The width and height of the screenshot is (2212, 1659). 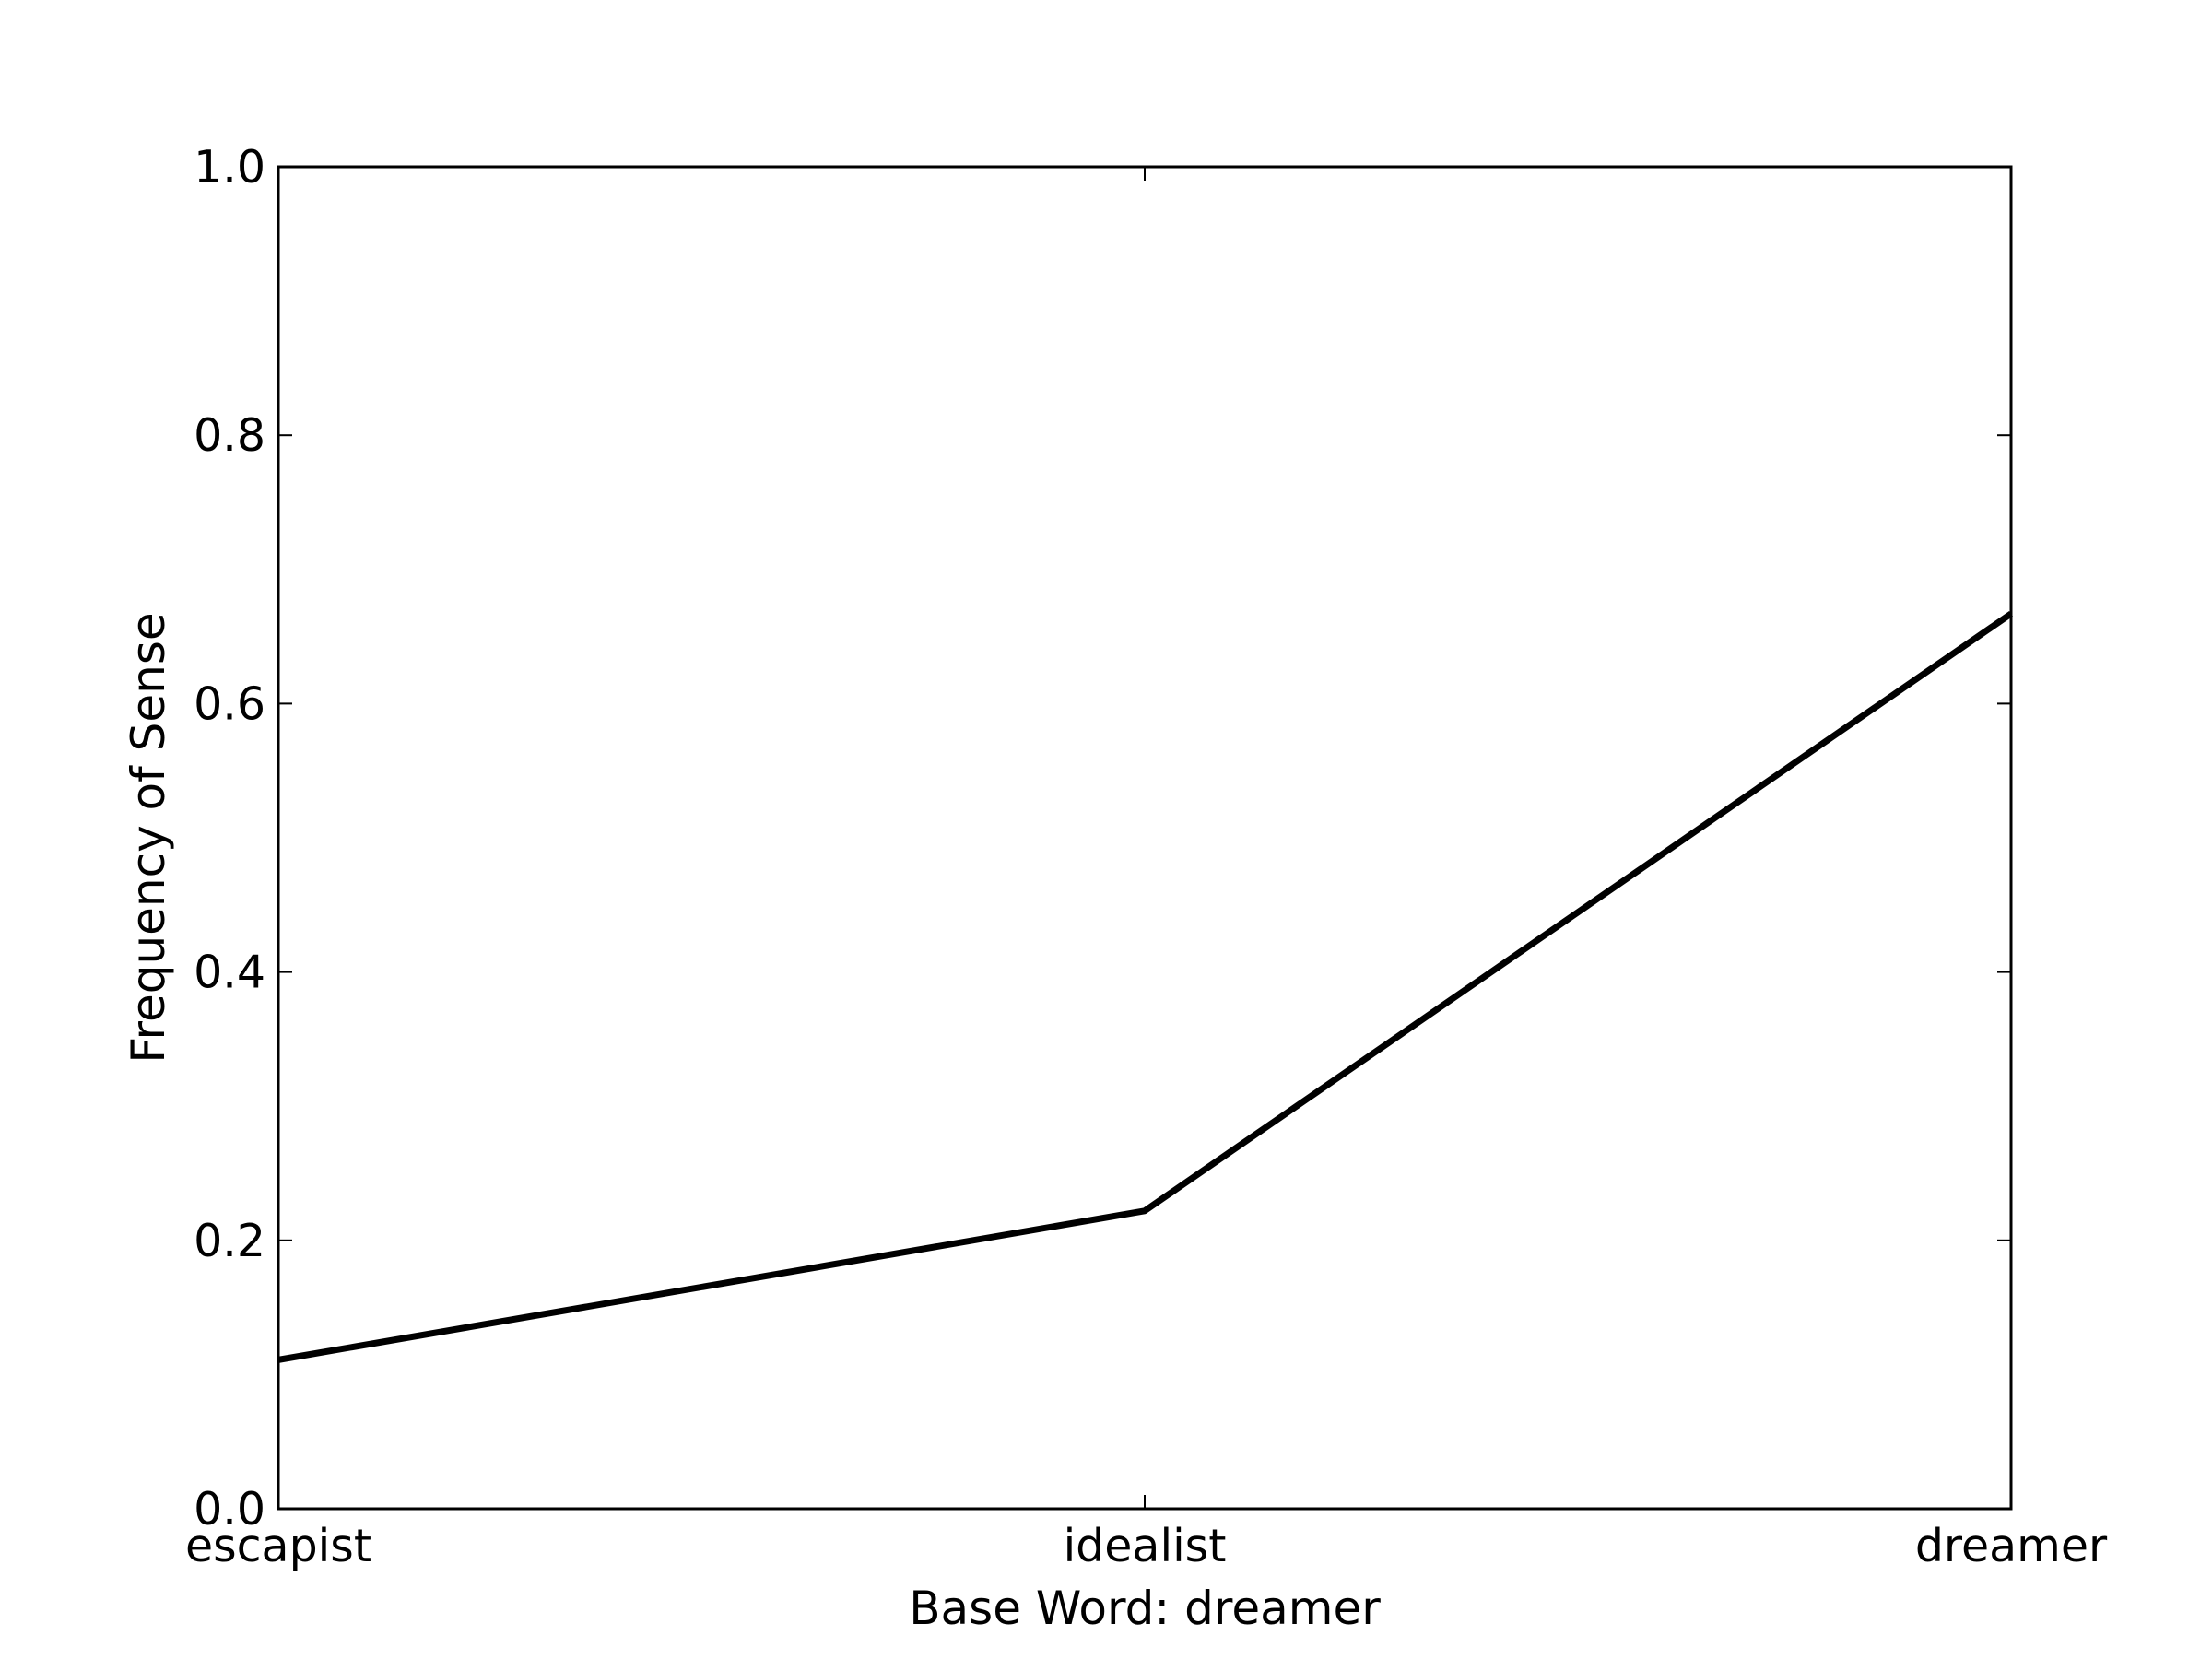 What do you see at coordinates (229, 1509) in the screenshot?
I see `y-tick-label: 0.0` at bounding box center [229, 1509].